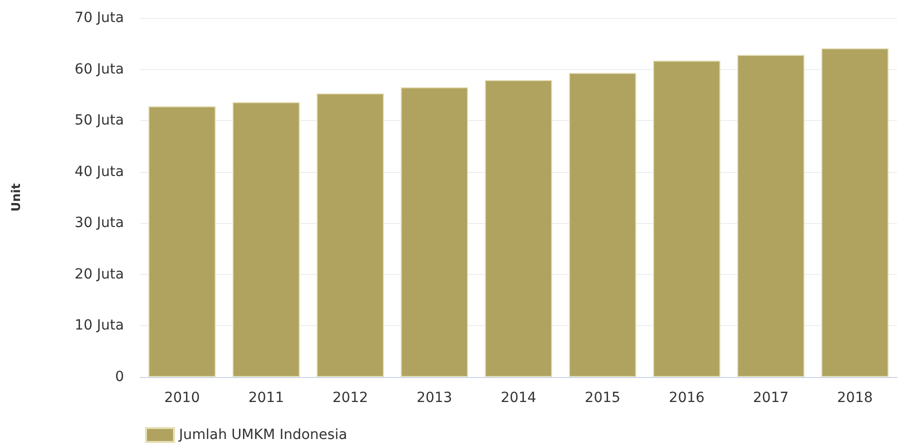 This screenshot has height=448, width=899. What do you see at coordinates (434, 398) in the screenshot?
I see `x-tick-label: 2013` at bounding box center [434, 398].